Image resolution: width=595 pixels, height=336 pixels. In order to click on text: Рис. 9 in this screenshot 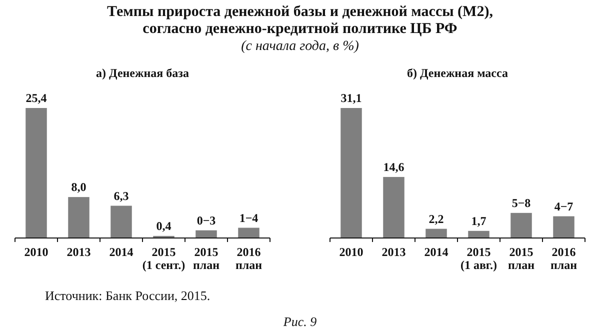, I will do `click(300, 321)`.